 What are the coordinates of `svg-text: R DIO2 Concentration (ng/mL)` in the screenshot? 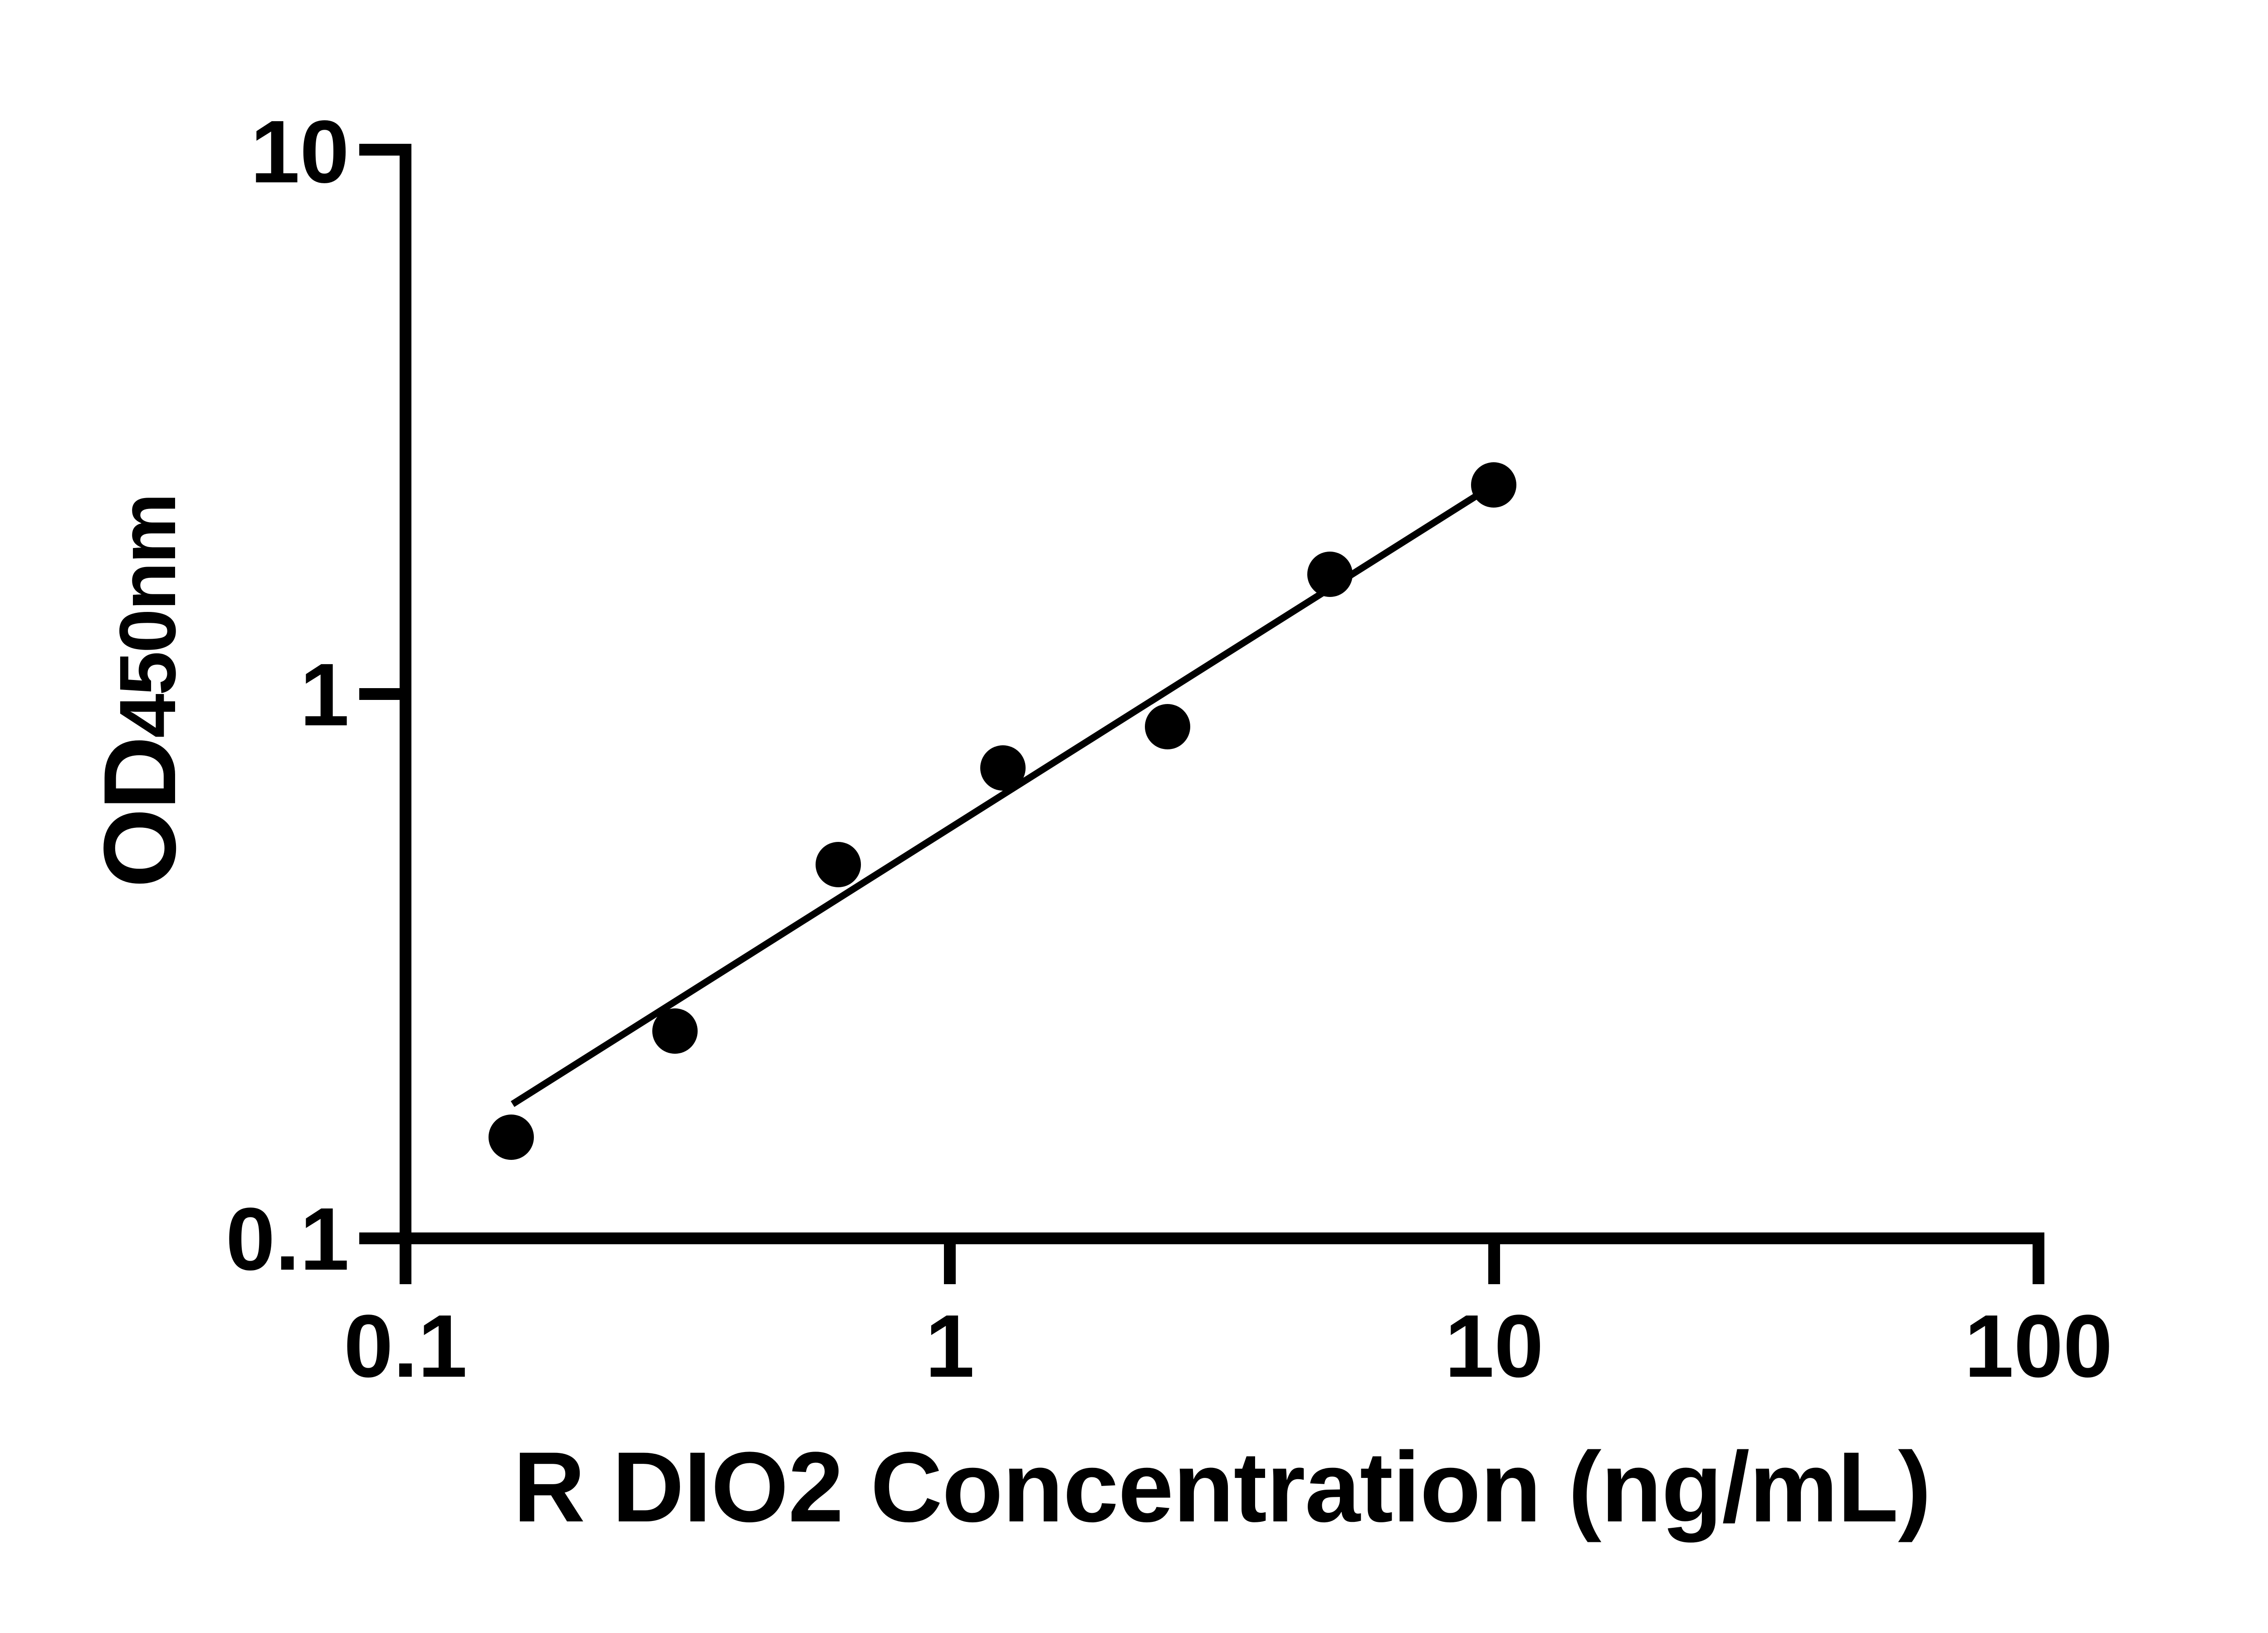 It's located at (1222, 1487).